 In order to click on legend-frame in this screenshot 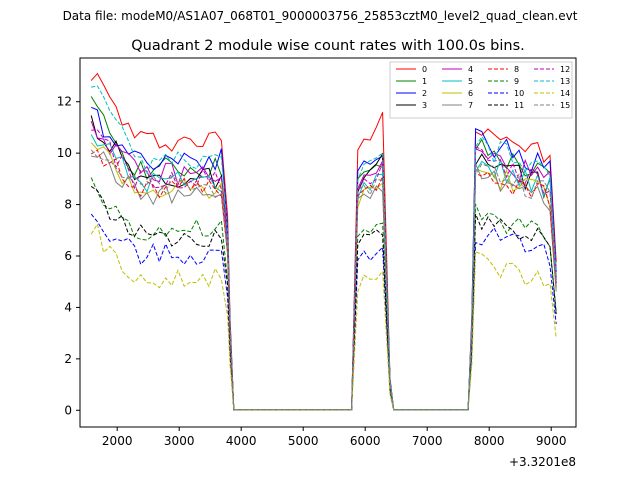, I will do `click(481, 90)`.